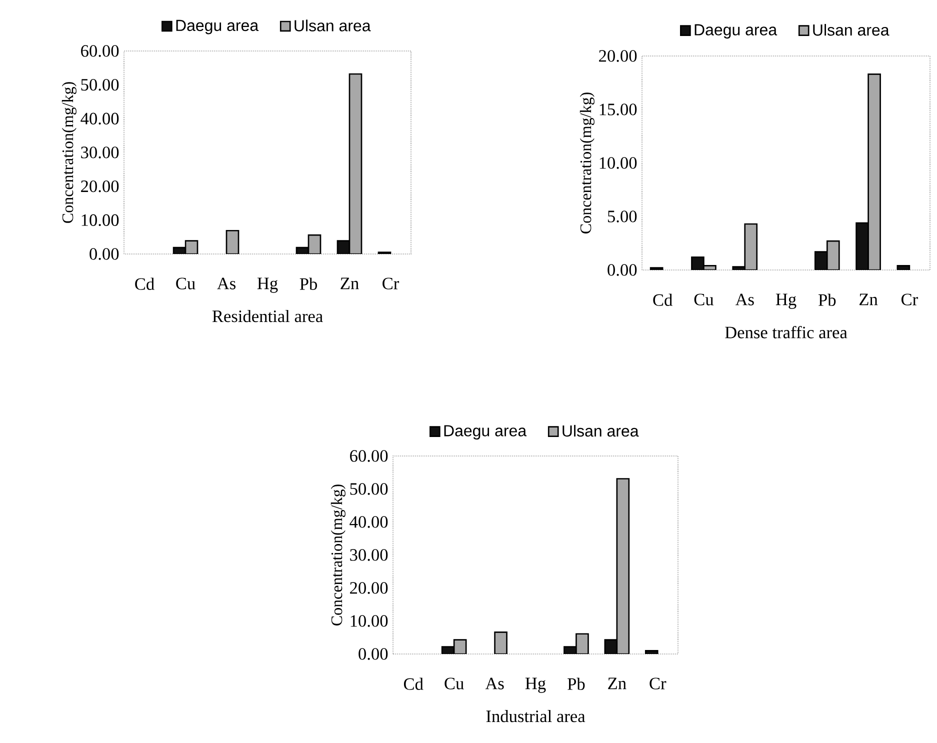 This screenshot has height=743, width=937. Describe the element at coordinates (536, 716) in the screenshot. I see `x-axis-title: Industrial area` at that location.